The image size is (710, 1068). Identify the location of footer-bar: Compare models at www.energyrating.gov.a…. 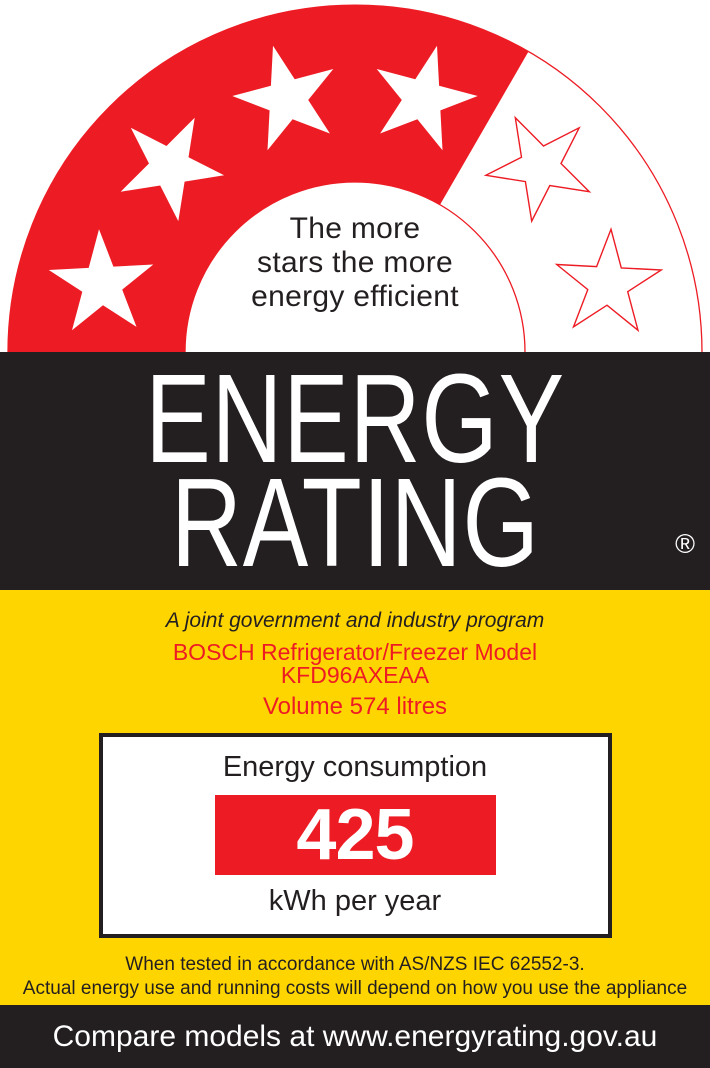
(355, 1036).